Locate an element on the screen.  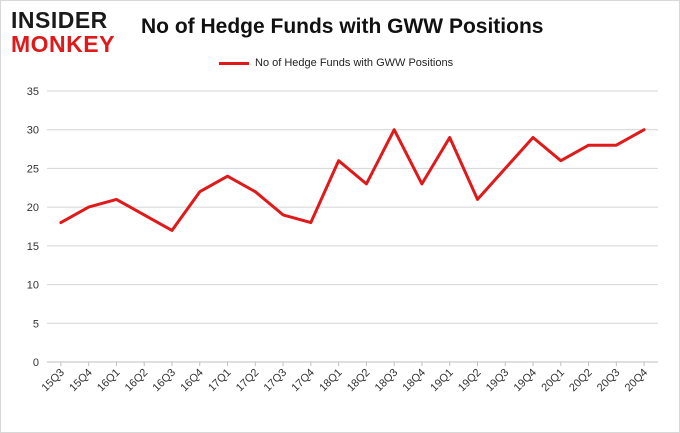
x-tick-label: 16Q2 is located at coordinates (137, 381).